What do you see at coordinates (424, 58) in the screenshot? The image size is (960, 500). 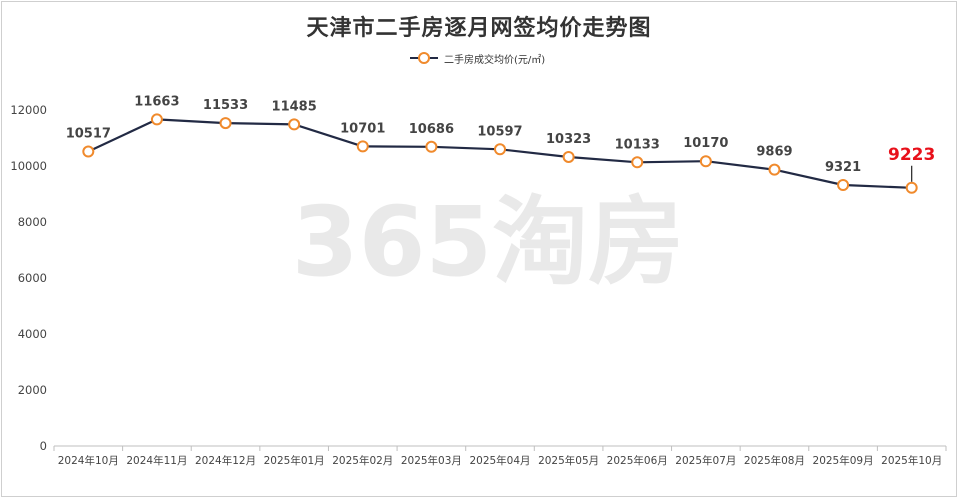 I see `legend-series-swatch` at bounding box center [424, 58].